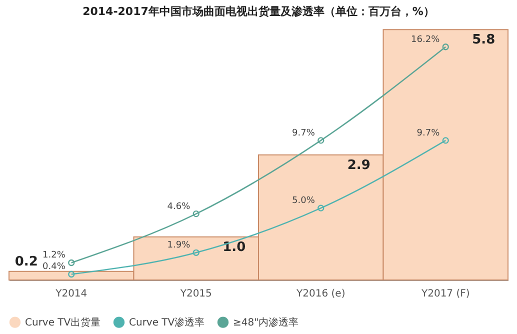  Describe the element at coordinates (484, 40) in the screenshot. I see `data-label: 5.8` at that location.